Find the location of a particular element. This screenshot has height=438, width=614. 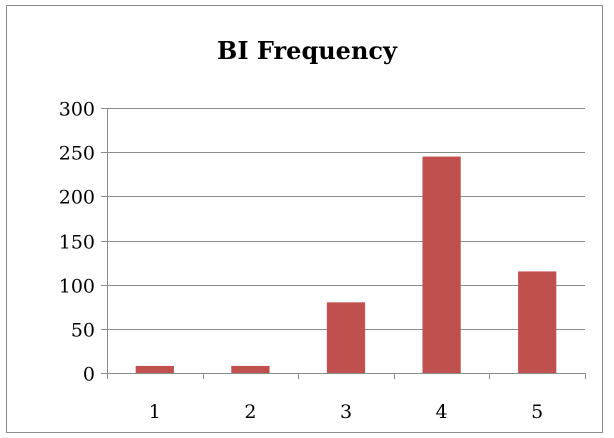

y-tick-label: 100 is located at coordinates (77, 287).